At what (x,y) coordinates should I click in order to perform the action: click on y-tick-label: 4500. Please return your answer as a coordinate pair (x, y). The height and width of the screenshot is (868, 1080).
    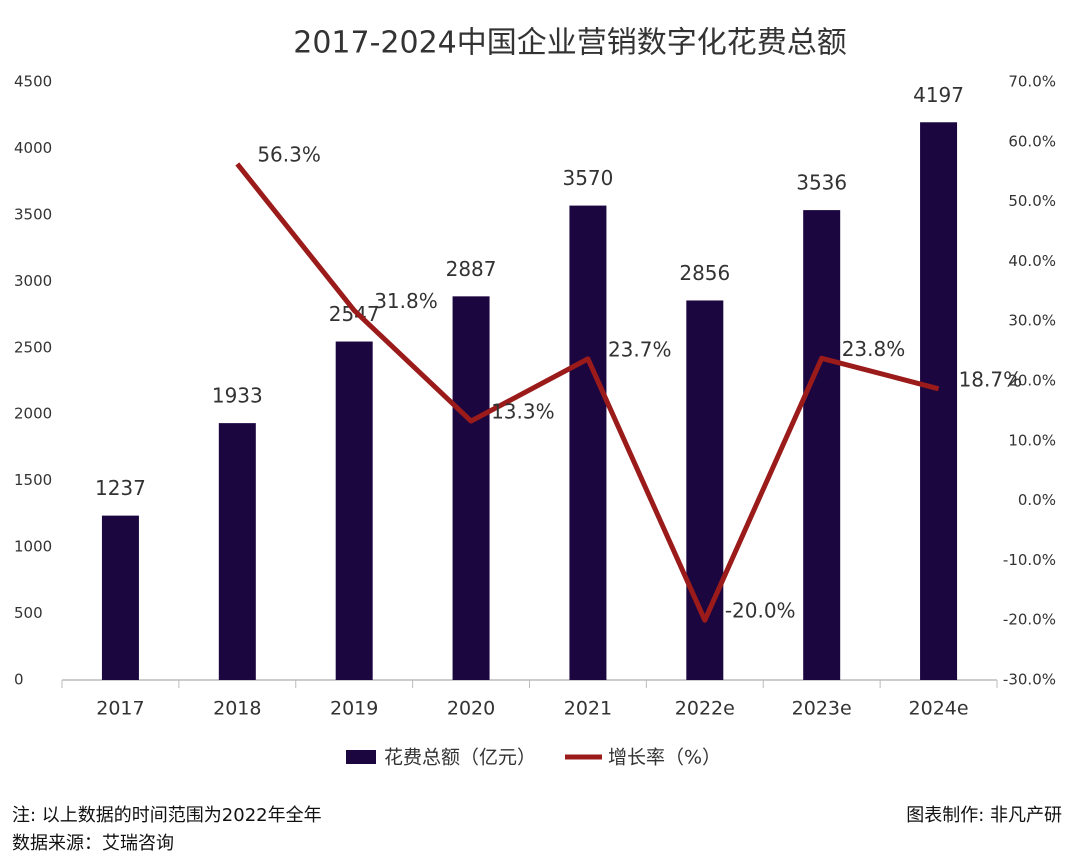
    Looking at the image, I should click on (33, 82).